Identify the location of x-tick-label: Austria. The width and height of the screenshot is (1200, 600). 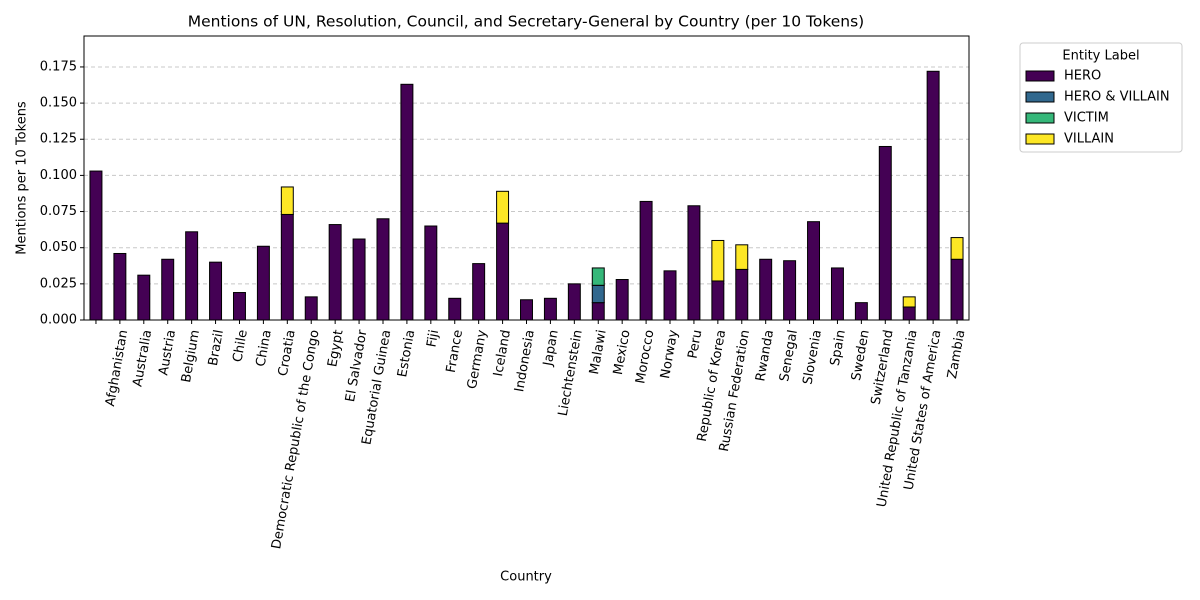
(167, 353).